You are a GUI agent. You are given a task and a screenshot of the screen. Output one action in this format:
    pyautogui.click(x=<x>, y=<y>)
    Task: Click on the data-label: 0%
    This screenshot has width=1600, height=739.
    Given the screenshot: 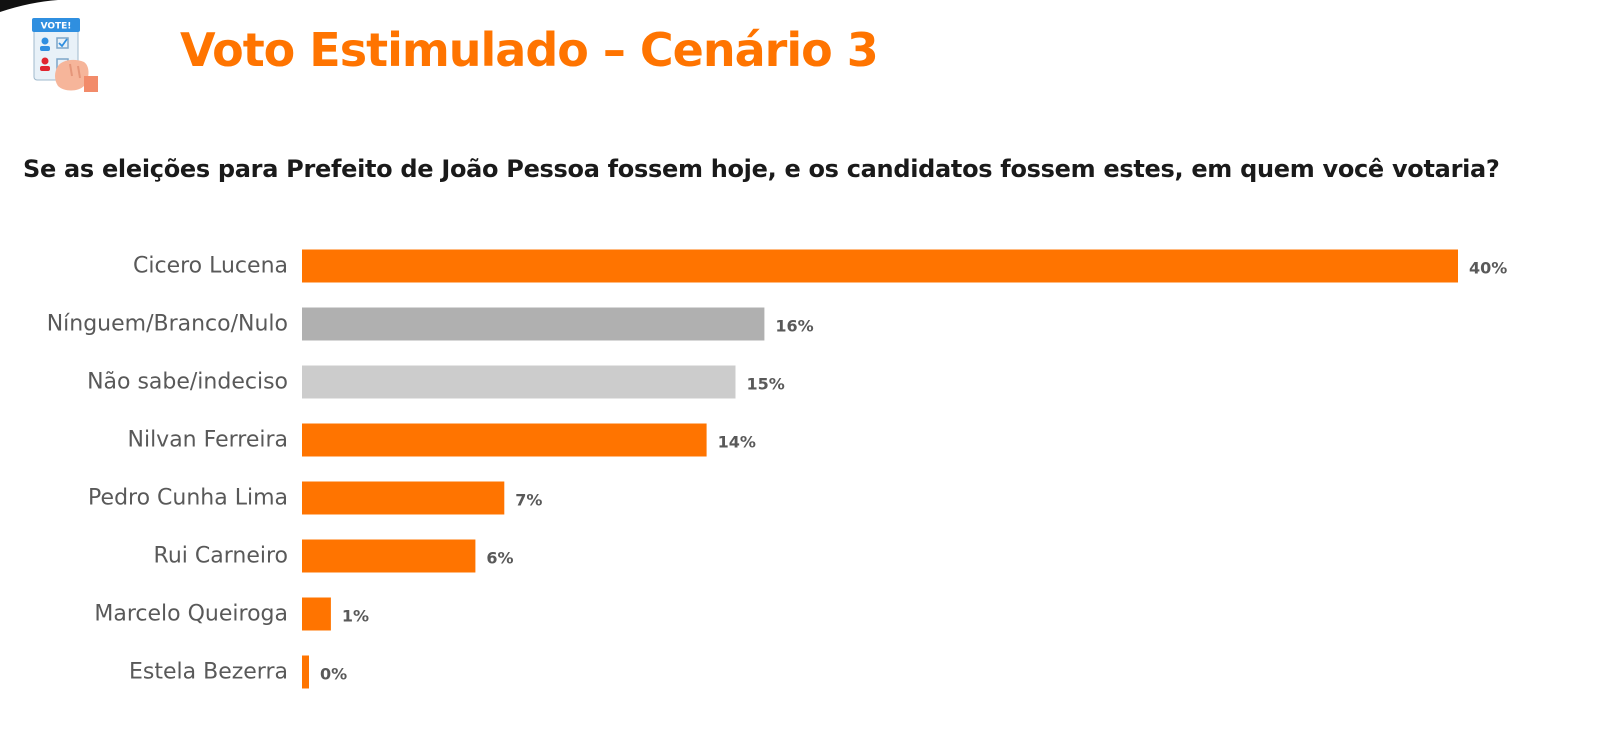 What is the action you would take?
    pyautogui.click(x=333, y=674)
    